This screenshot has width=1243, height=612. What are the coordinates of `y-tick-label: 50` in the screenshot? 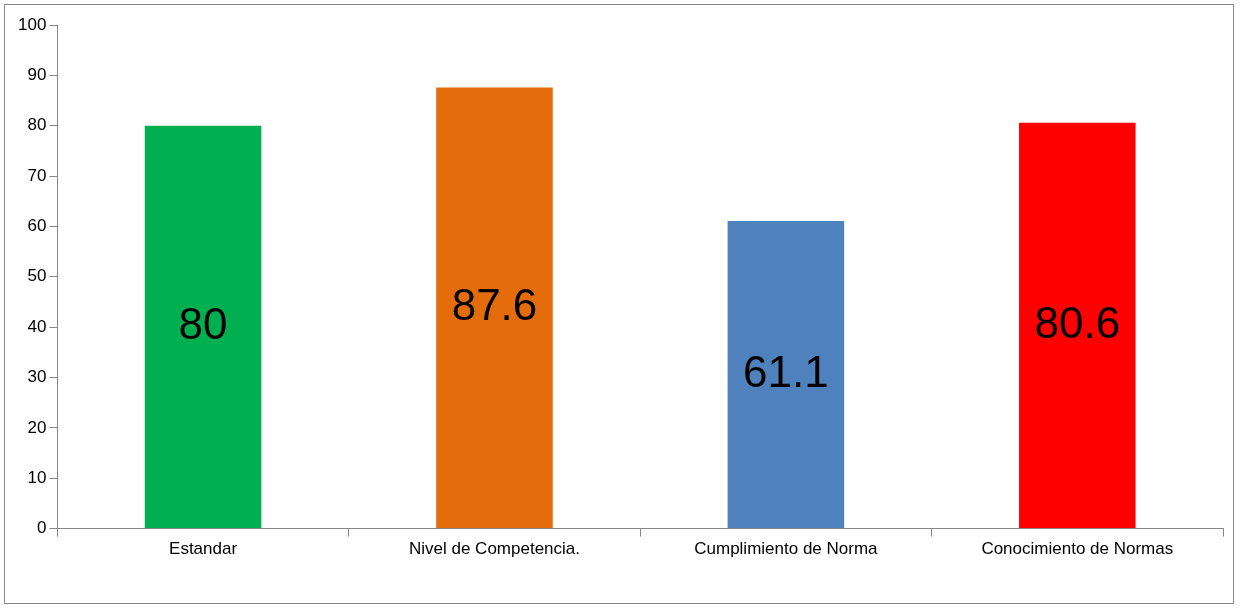 It's located at (37, 276).